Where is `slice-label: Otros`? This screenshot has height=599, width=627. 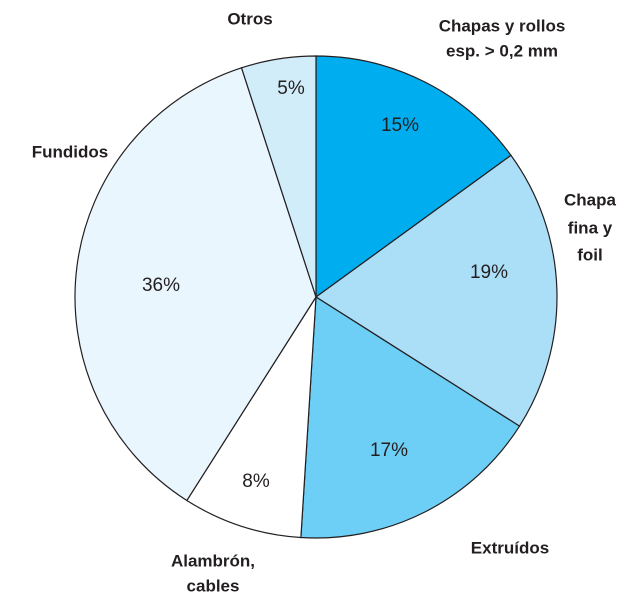 slice-label: Otros is located at coordinates (249, 18).